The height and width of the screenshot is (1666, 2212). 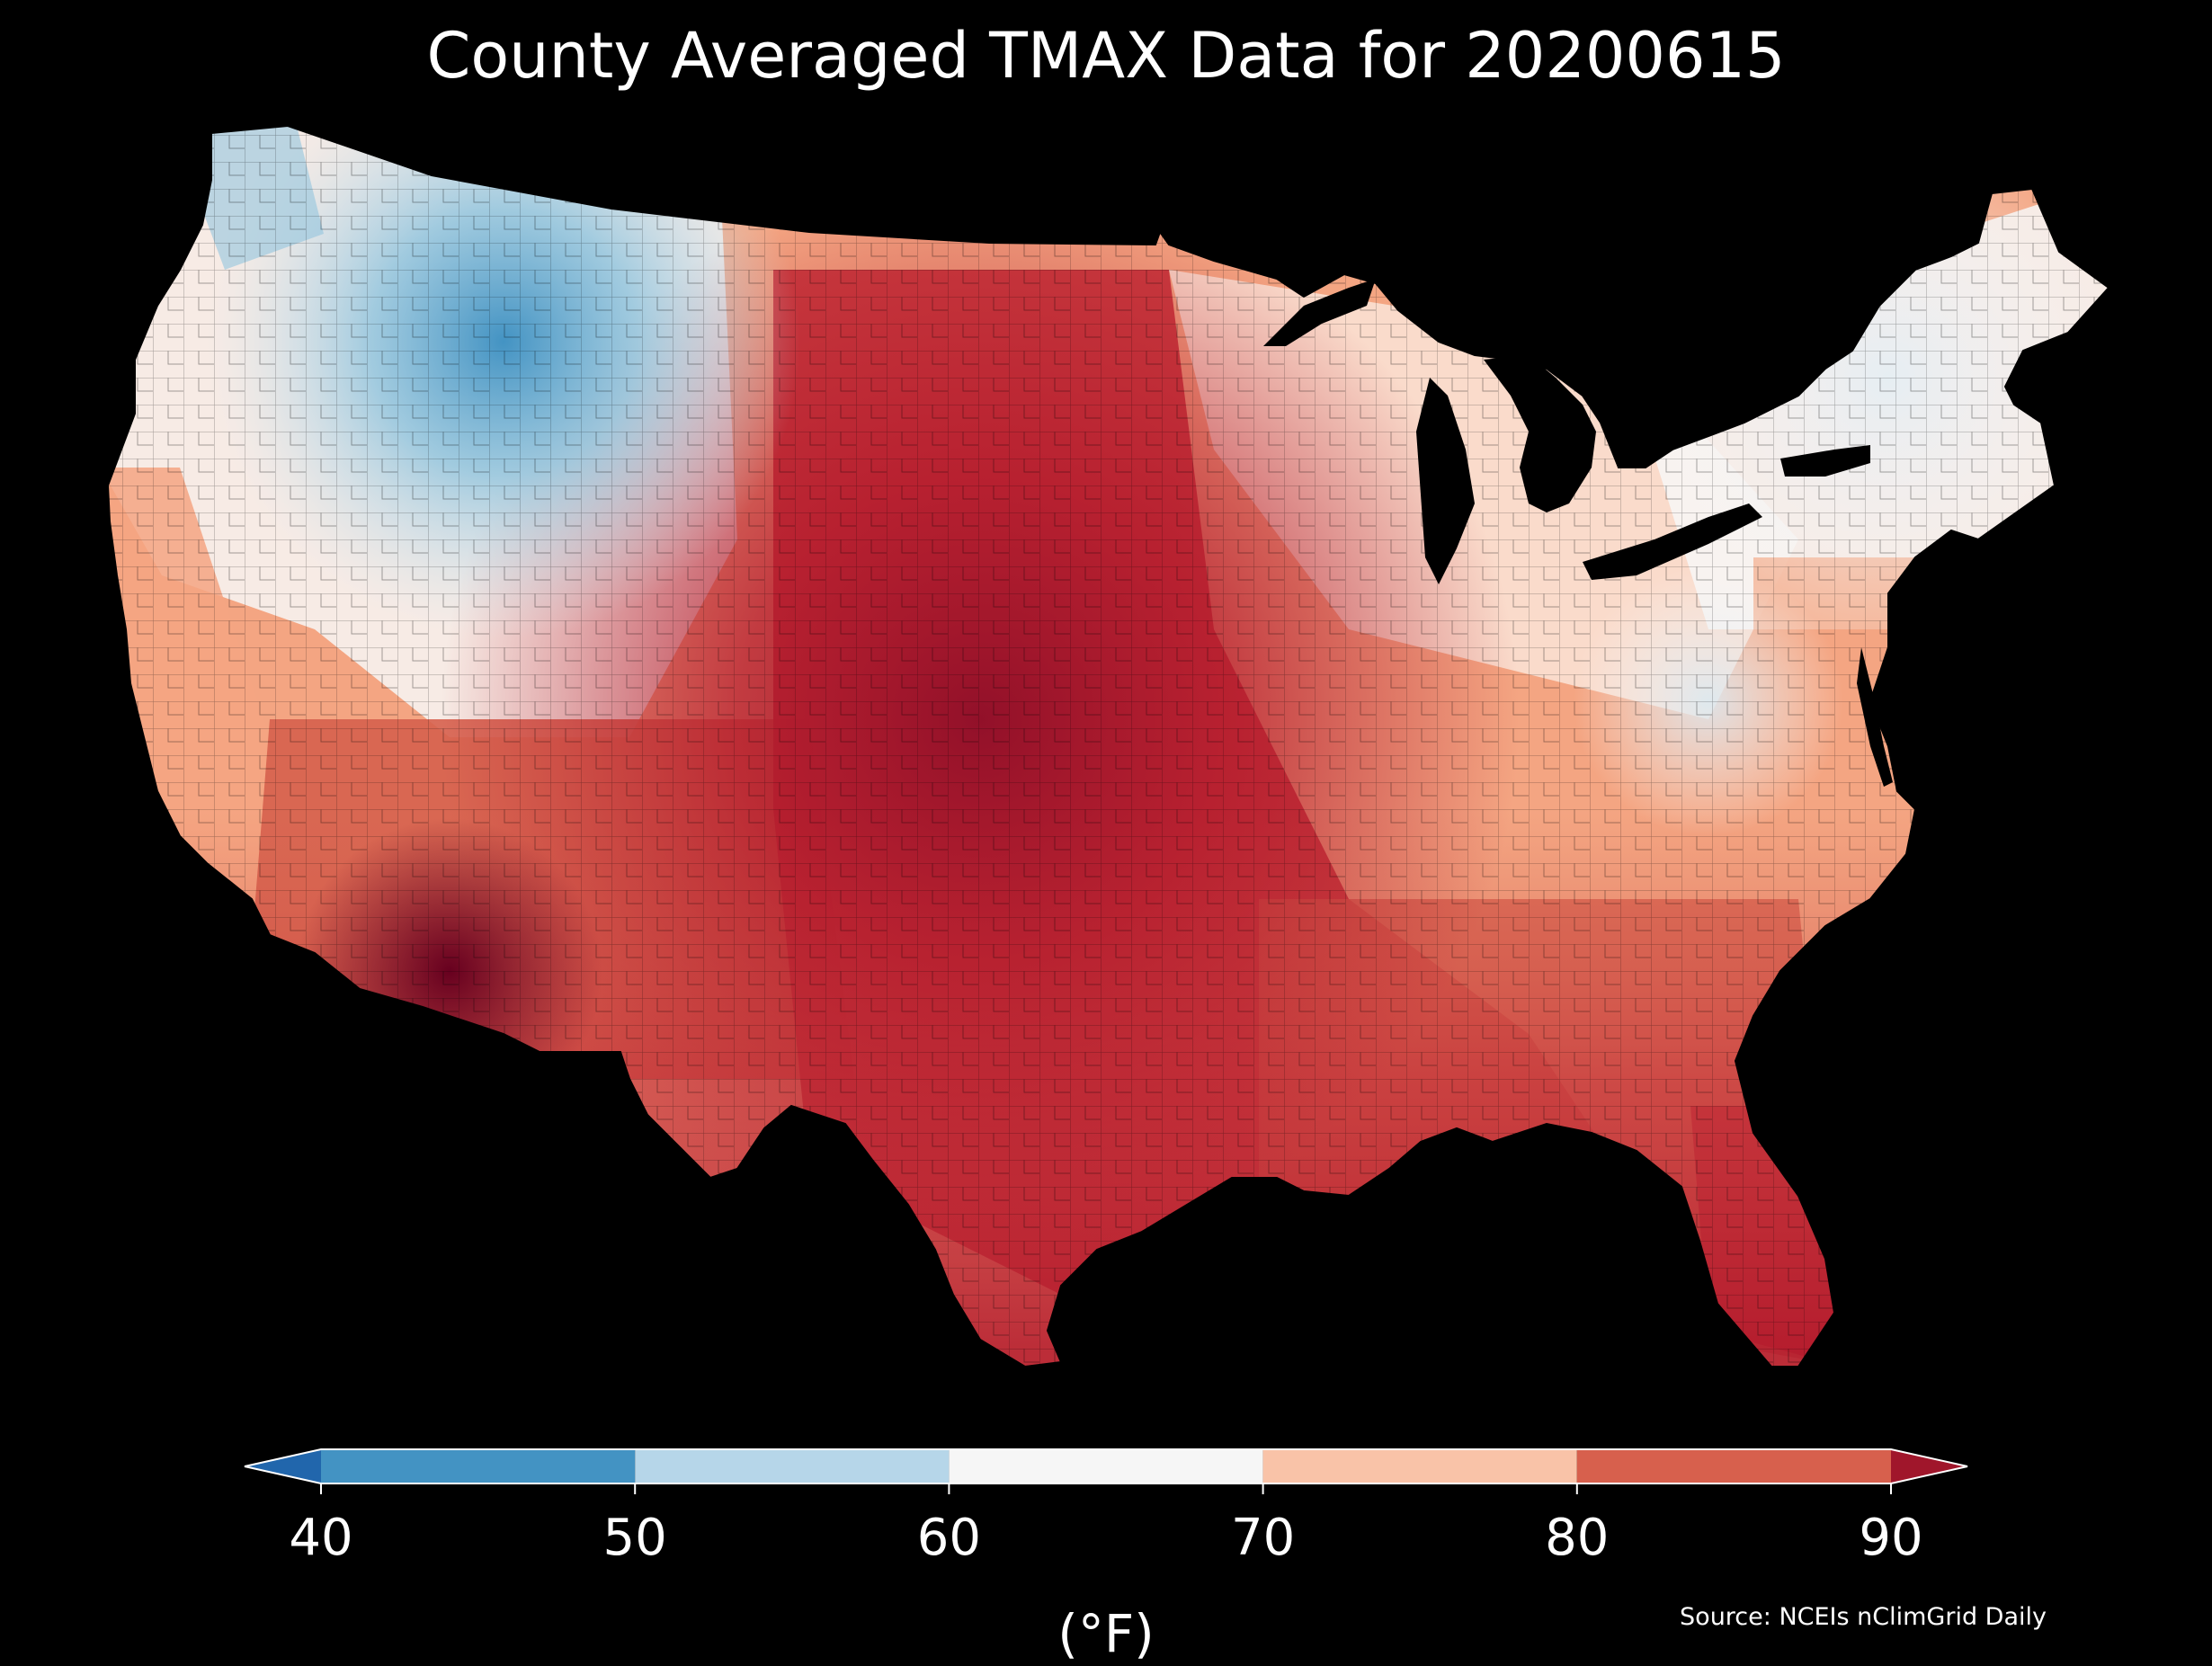 What do you see at coordinates (1891, 1538) in the screenshot?
I see `colorbar-tick-label: 90` at bounding box center [1891, 1538].